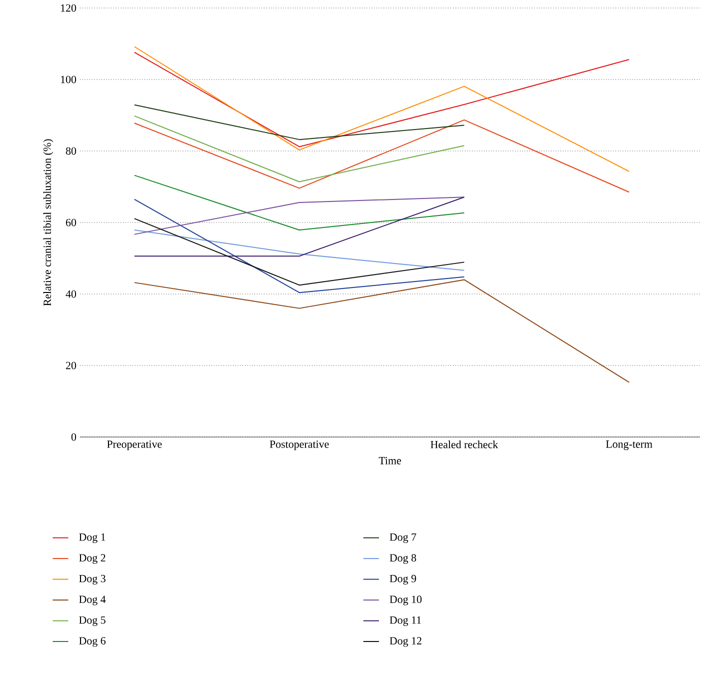 The height and width of the screenshot is (675, 711). Describe the element at coordinates (92, 621) in the screenshot. I see `legend-label: Dog 5` at that location.